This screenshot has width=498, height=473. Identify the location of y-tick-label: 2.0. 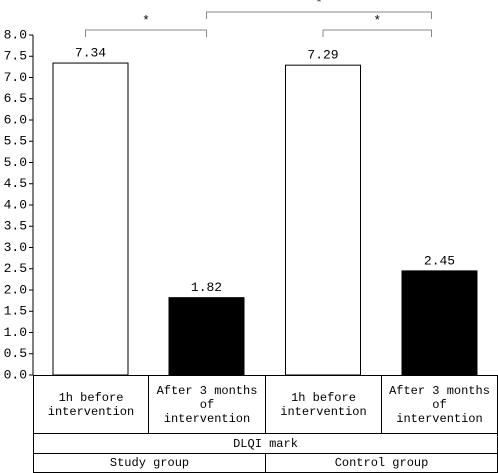
(15, 289).